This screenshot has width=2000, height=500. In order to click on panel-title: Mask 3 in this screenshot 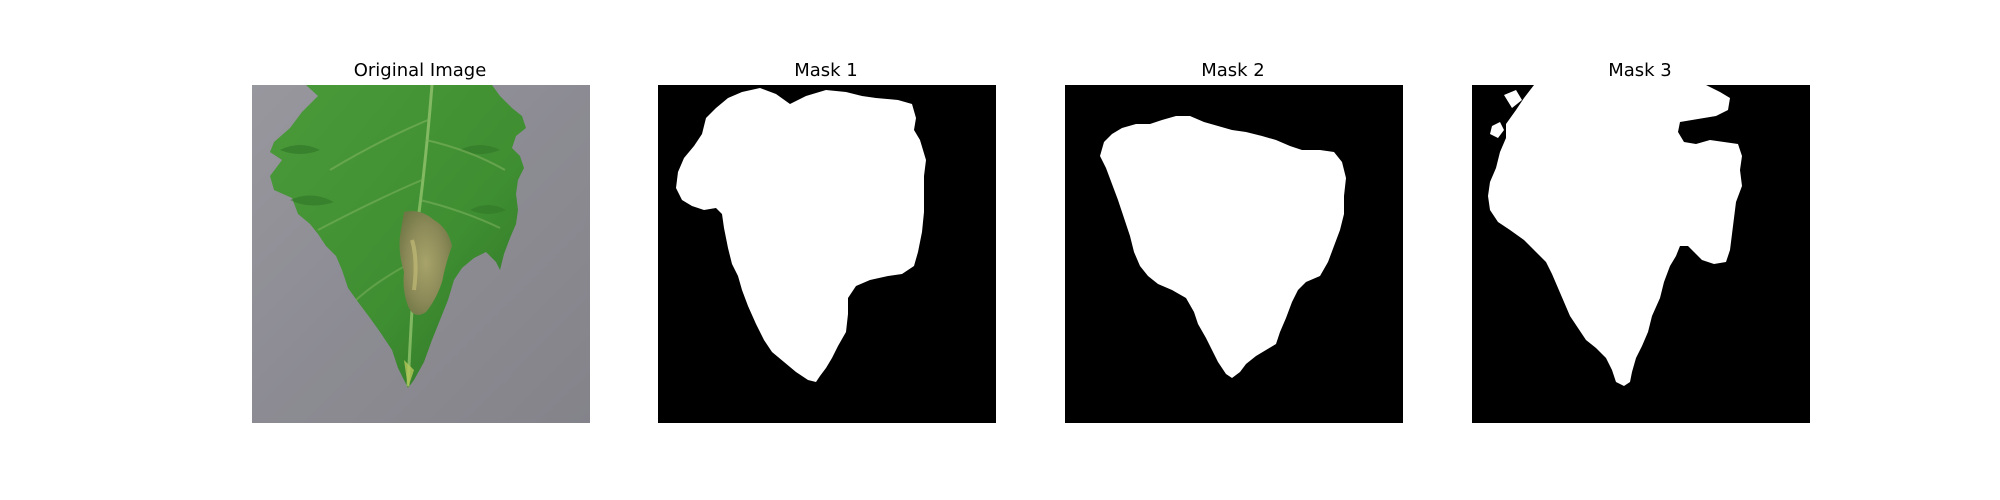, I will do `click(1640, 70)`.